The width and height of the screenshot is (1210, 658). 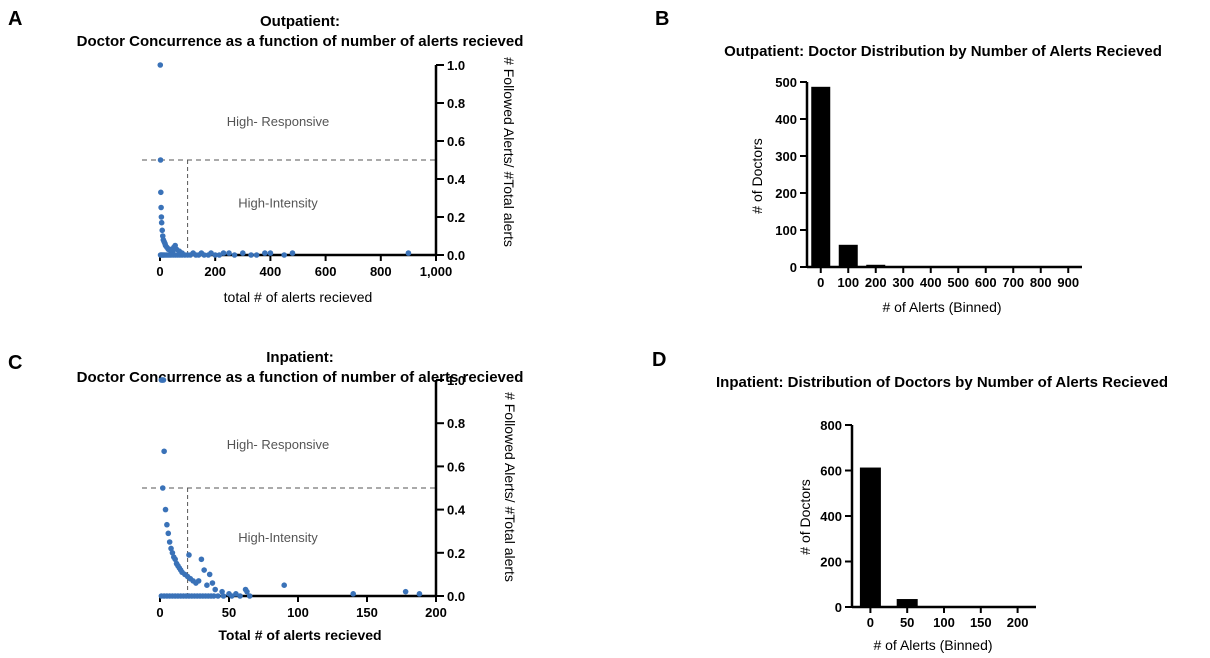 What do you see at coordinates (15, 19) in the screenshot?
I see `panel-letter-a: A` at bounding box center [15, 19].